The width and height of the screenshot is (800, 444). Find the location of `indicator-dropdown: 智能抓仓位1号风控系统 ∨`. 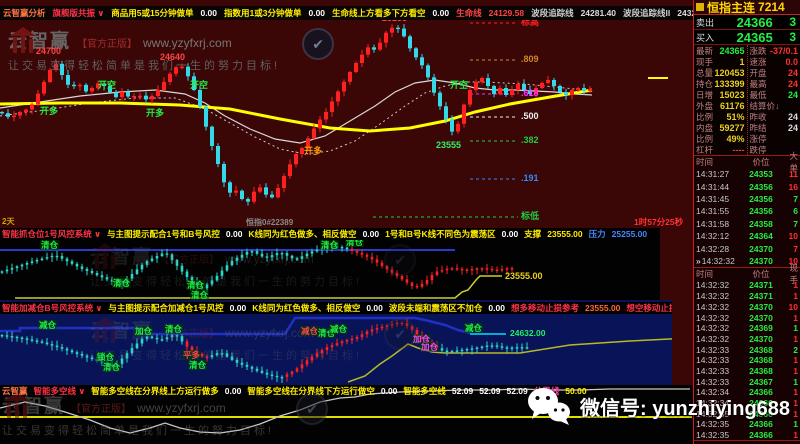

indicator-dropdown: 智能抓仓位1号风控系统 ∨ is located at coordinates (51, 234).